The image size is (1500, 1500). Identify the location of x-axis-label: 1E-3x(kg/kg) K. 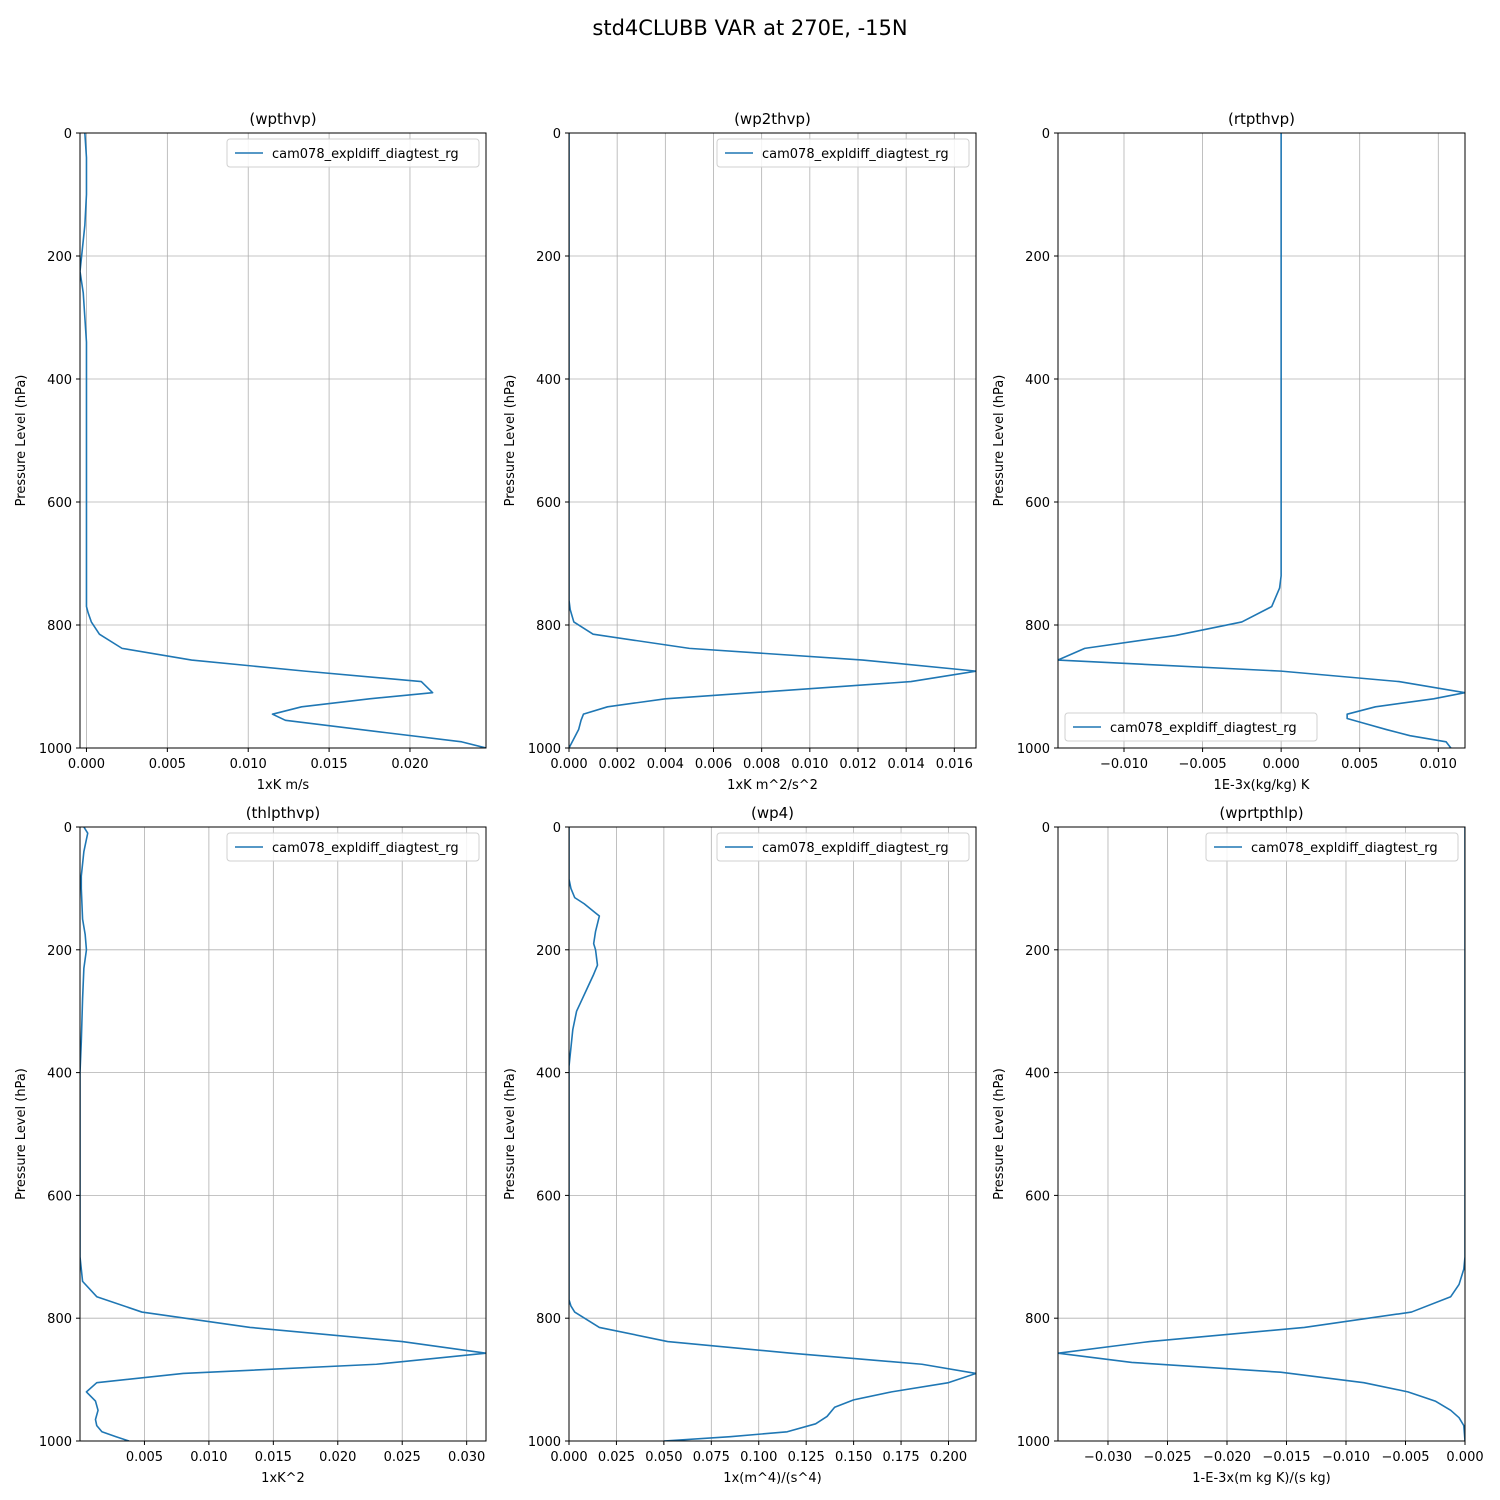
(1262, 785).